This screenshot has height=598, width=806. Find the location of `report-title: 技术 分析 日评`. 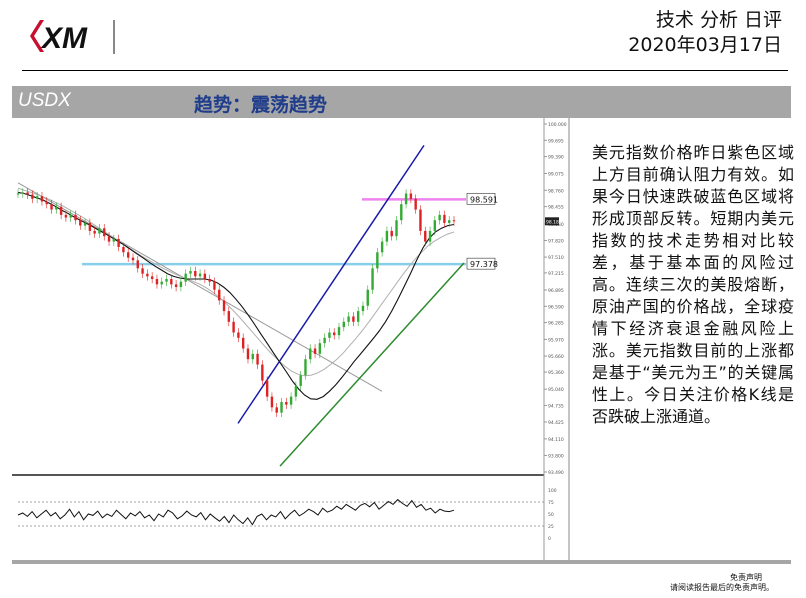

report-title: 技术 分析 日评 is located at coordinates (718, 20).